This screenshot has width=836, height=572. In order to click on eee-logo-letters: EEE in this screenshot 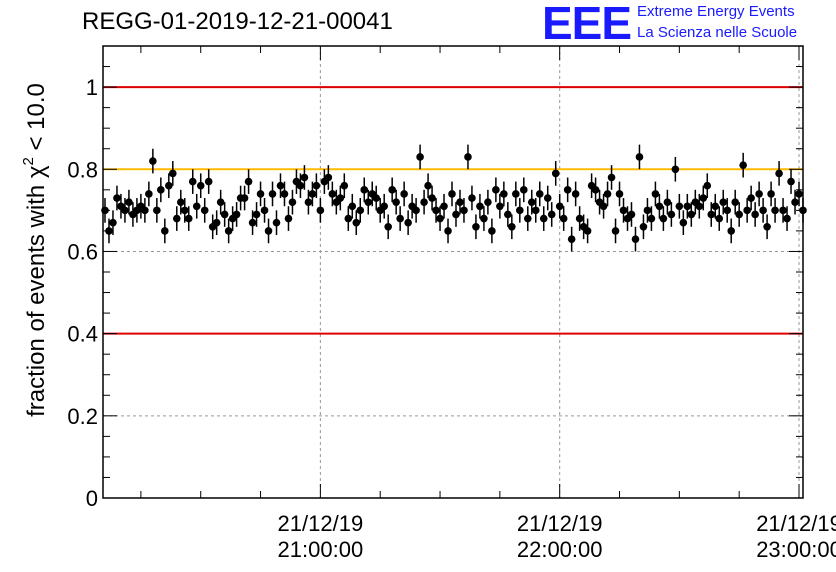, I will do `click(587, 24)`.